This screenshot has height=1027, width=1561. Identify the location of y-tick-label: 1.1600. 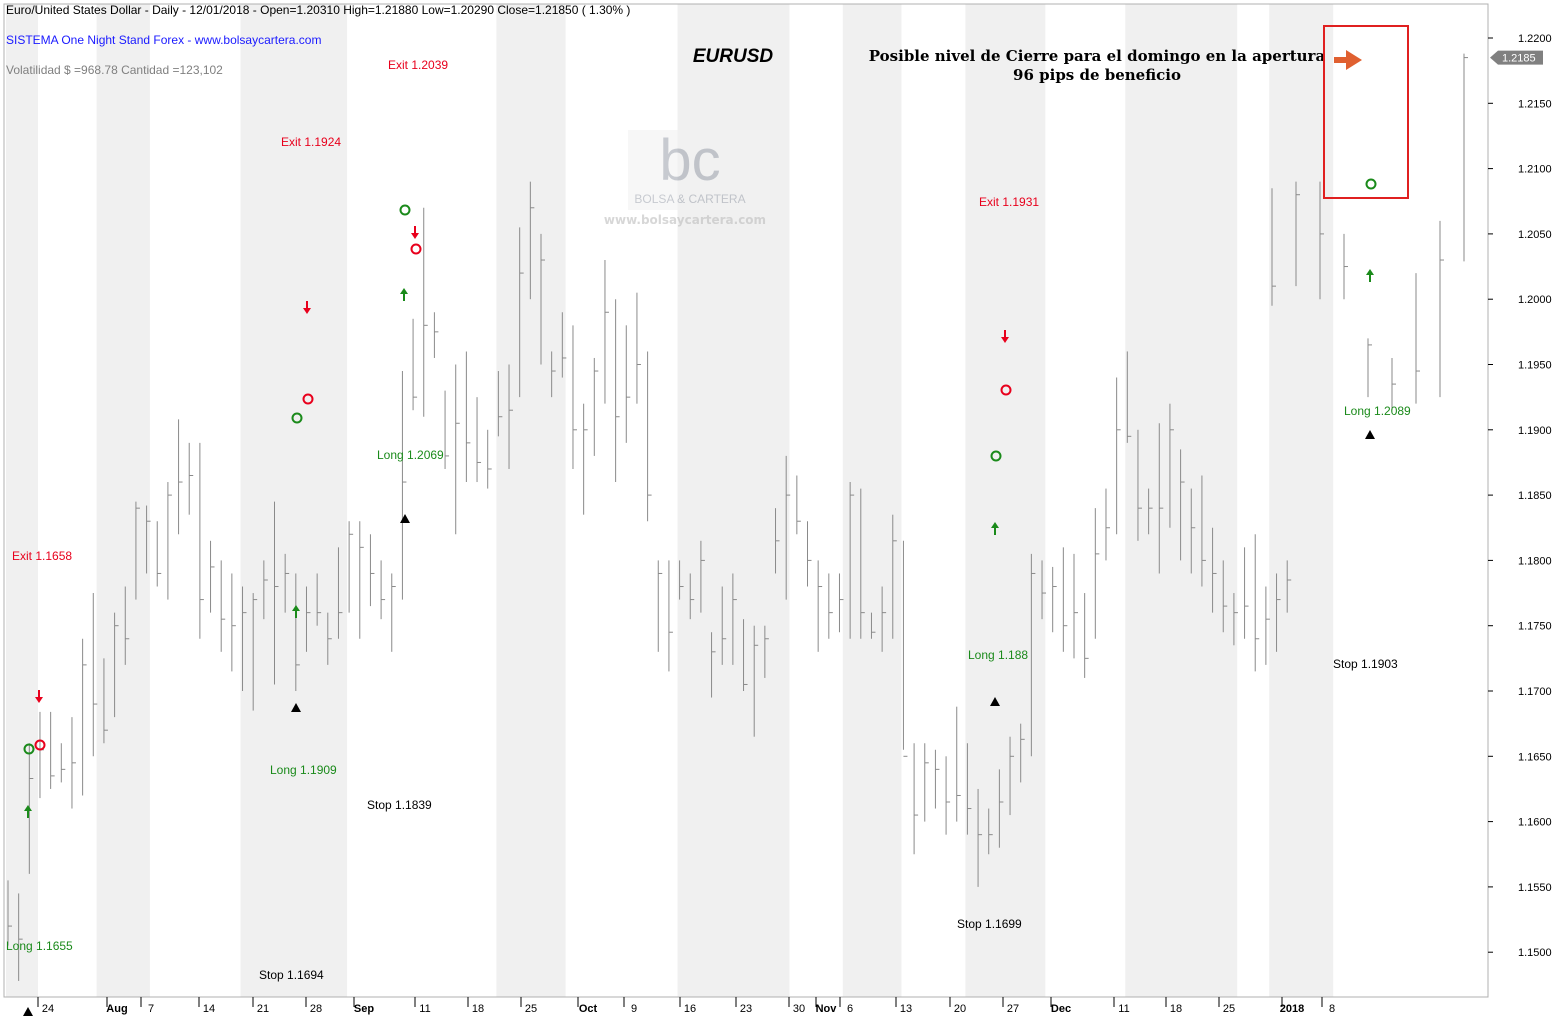
(1535, 823).